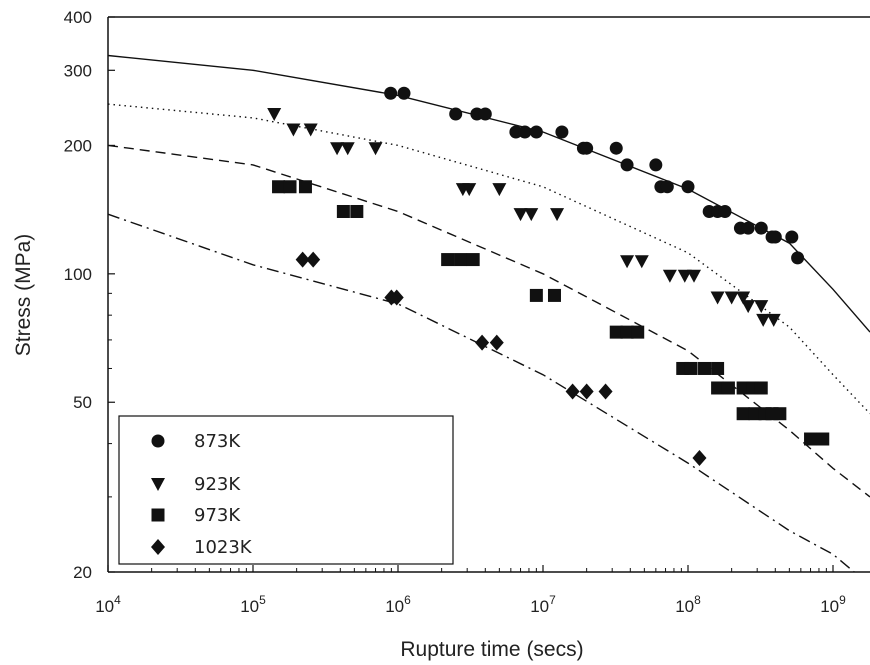 The height and width of the screenshot is (665, 870). I want to click on x-tick-label: 10⁹, so click(833, 604).